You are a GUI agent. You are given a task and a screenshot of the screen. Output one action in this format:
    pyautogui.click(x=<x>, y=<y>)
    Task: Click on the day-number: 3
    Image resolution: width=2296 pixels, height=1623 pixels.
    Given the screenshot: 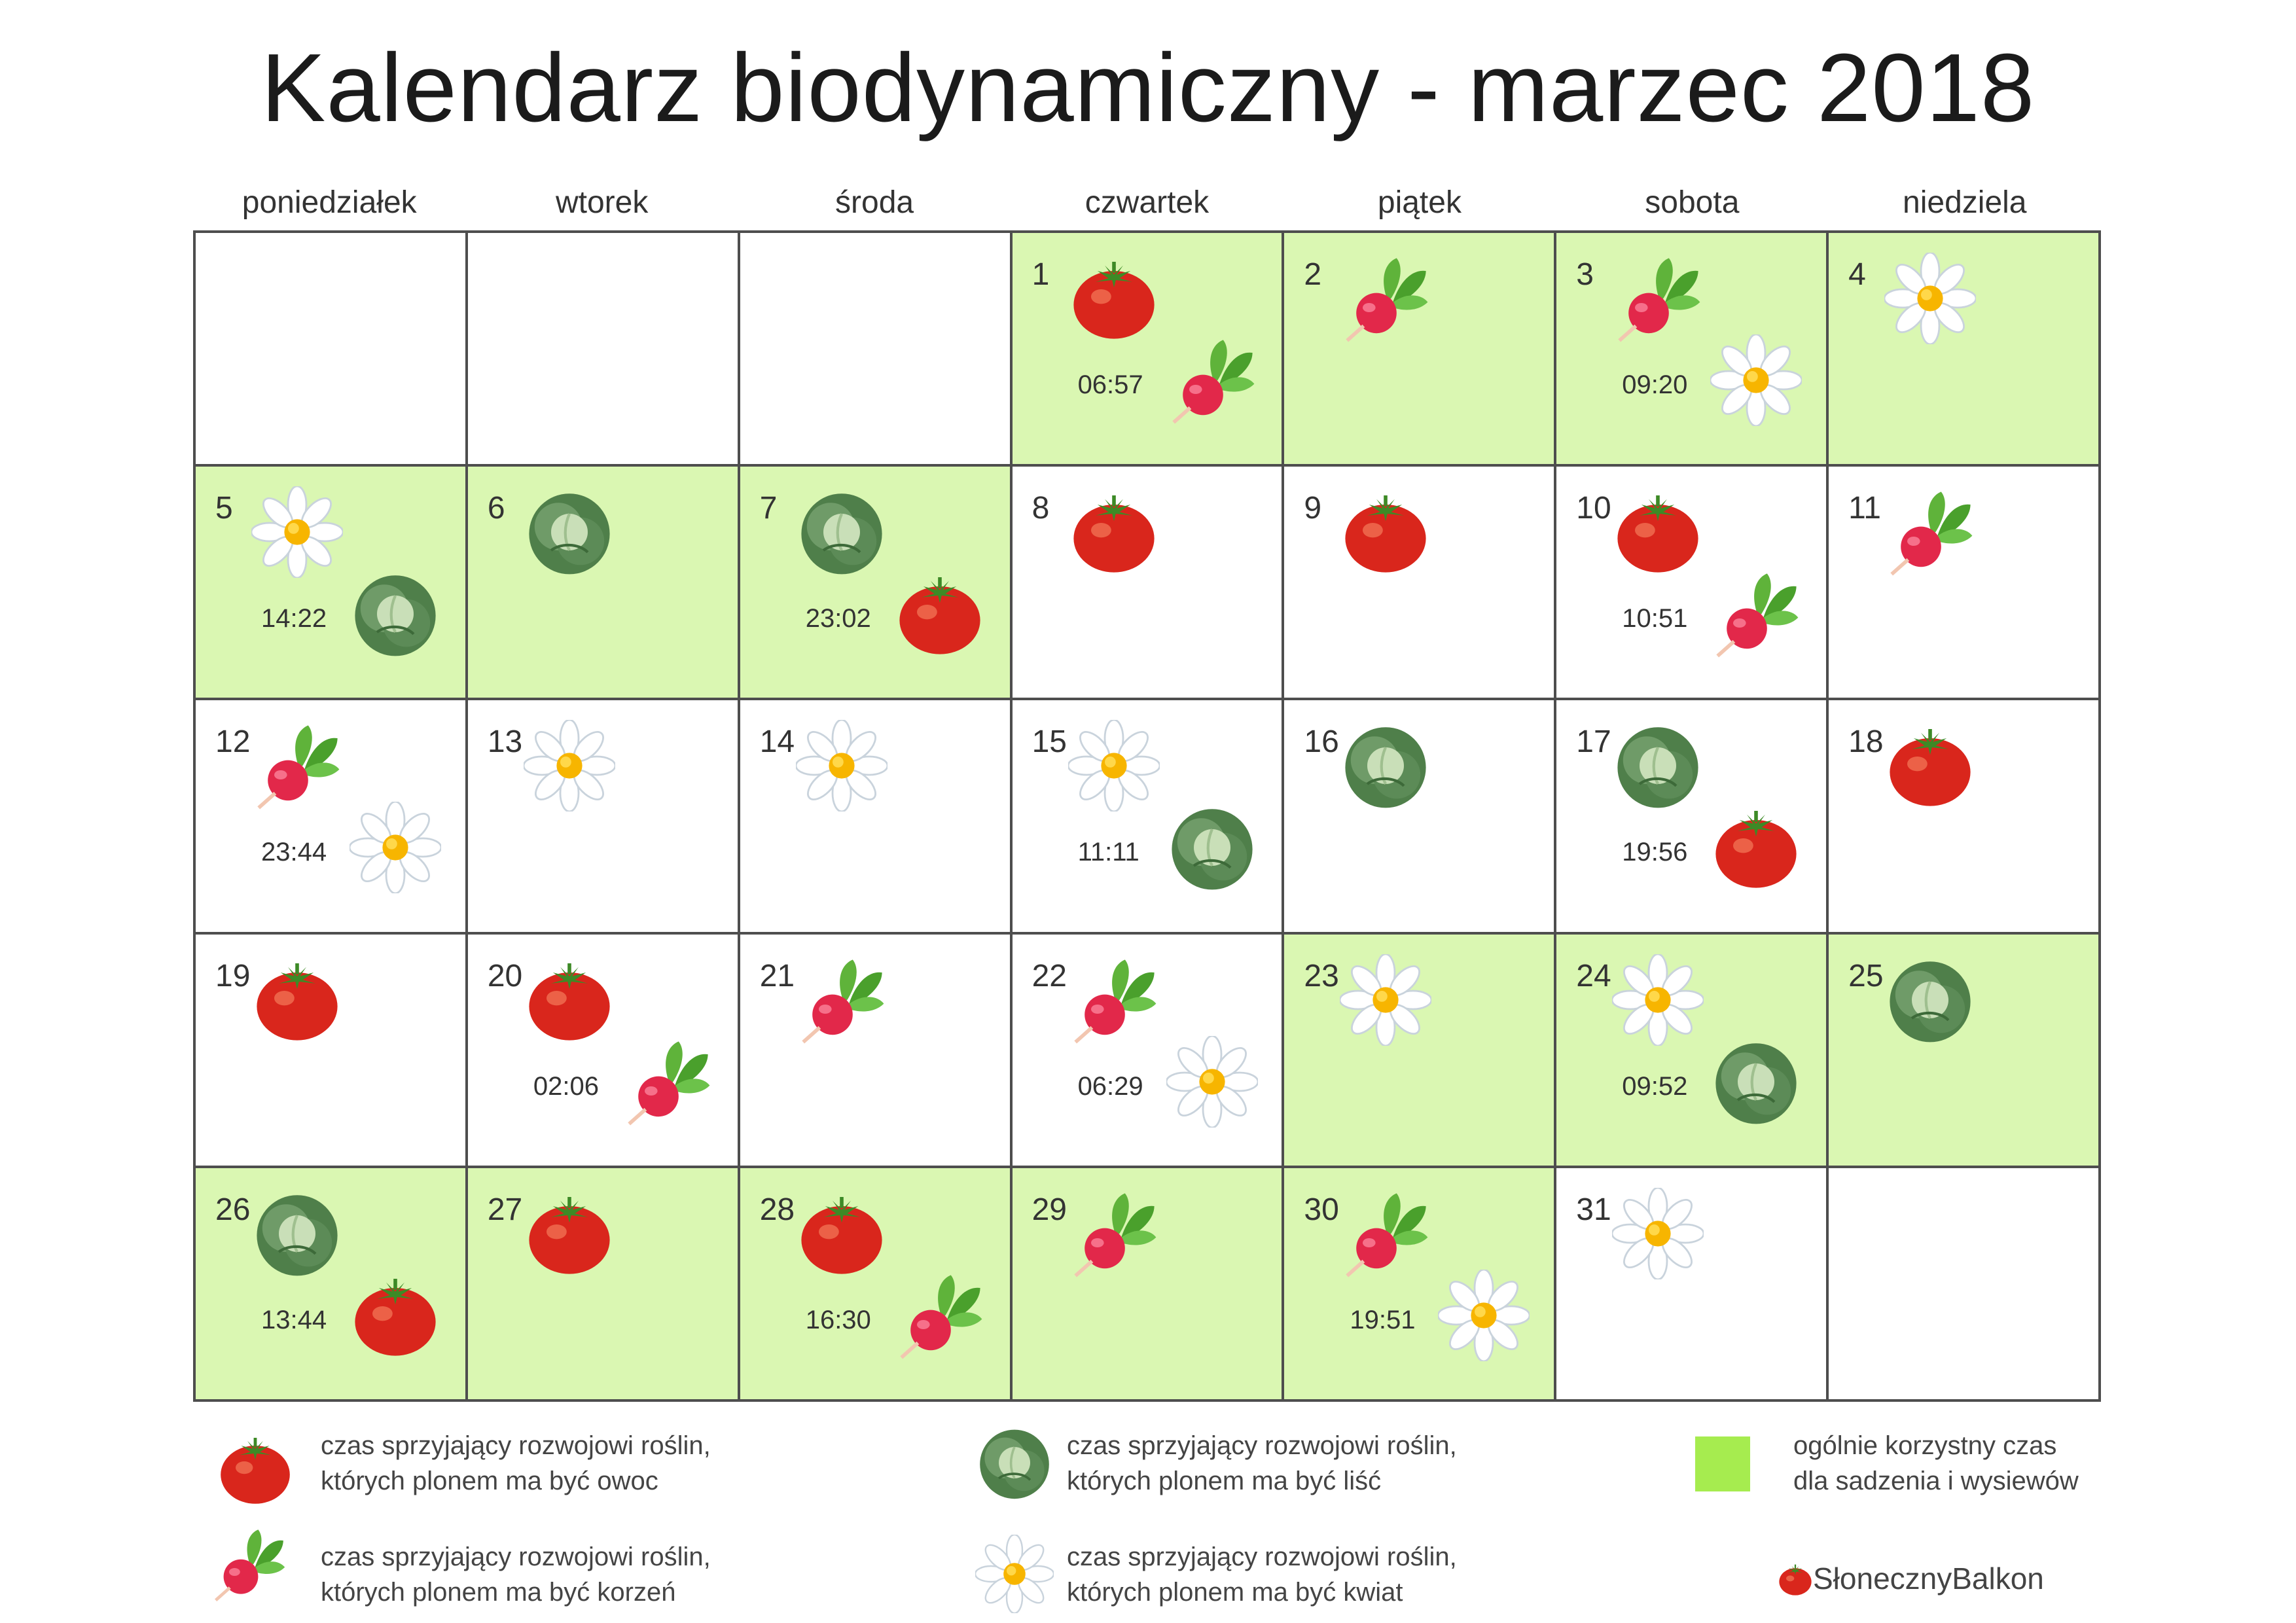 What is the action you would take?
    pyautogui.click(x=1585, y=274)
    